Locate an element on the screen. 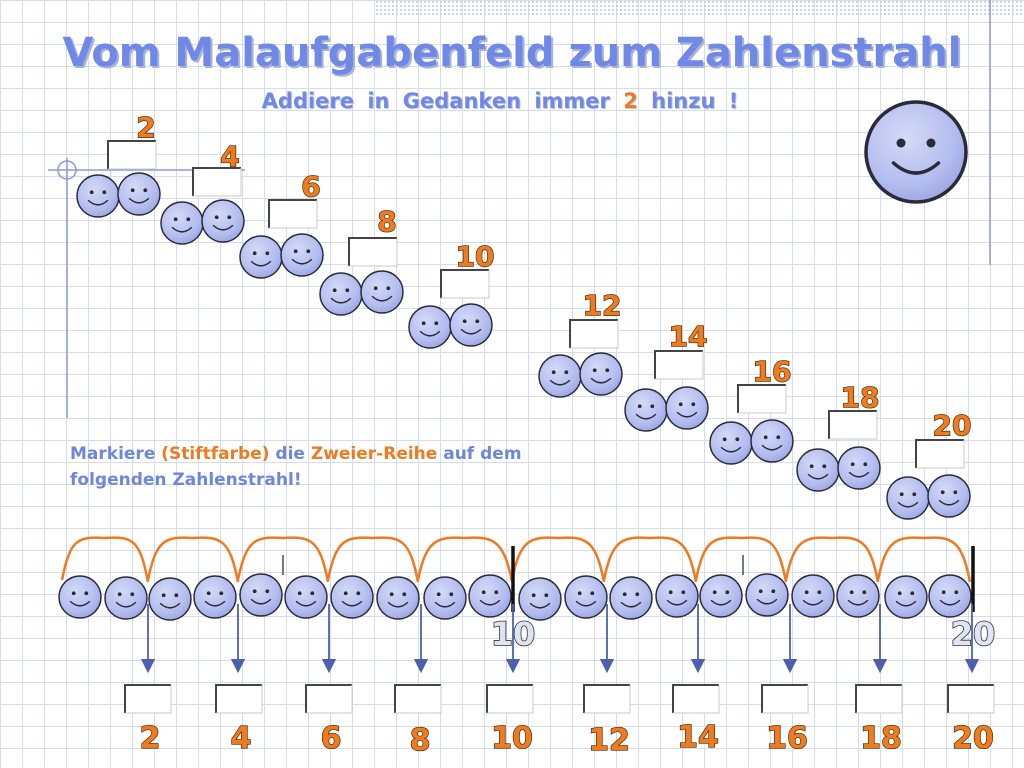  answer-number-label: 10 is located at coordinates (512, 738).